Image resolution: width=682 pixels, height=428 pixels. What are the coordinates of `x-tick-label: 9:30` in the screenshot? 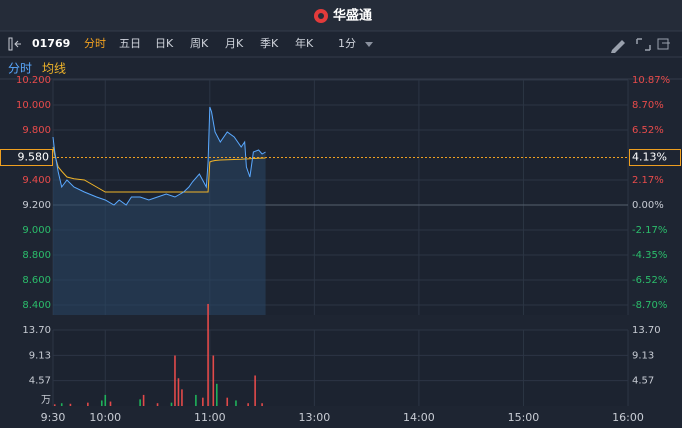 It's located at (53, 417).